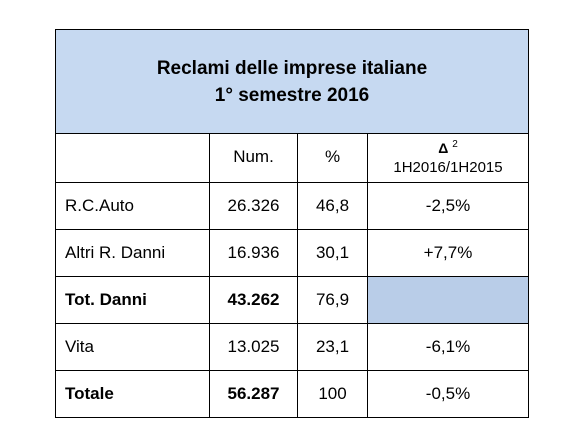 Image resolution: width=583 pixels, height=445 pixels. I want to click on row-num: 56.287, so click(253, 393).